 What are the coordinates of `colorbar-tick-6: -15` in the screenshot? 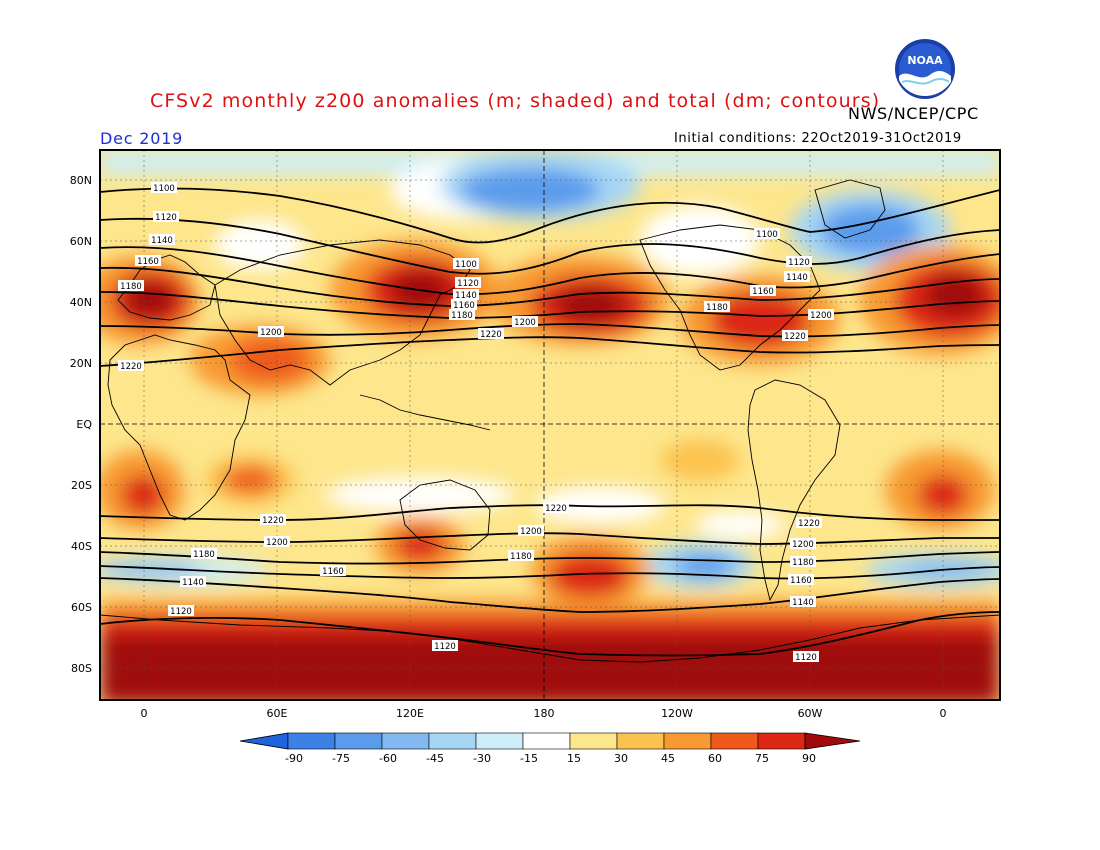 It's located at (529, 758).